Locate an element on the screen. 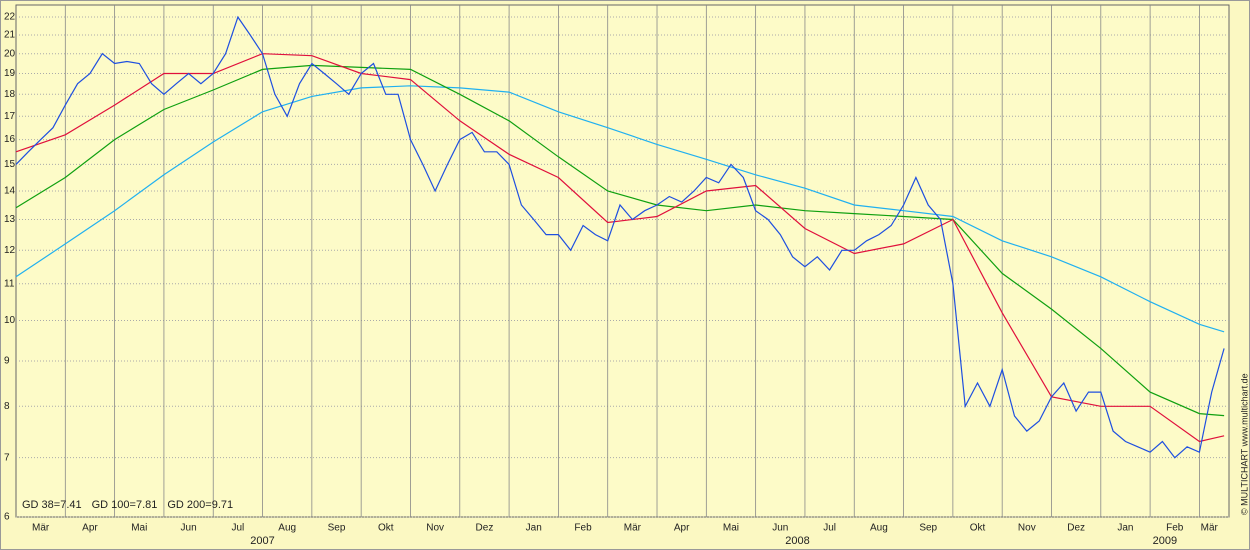  legend-entry: GD 200=9.71 is located at coordinates (200, 505).